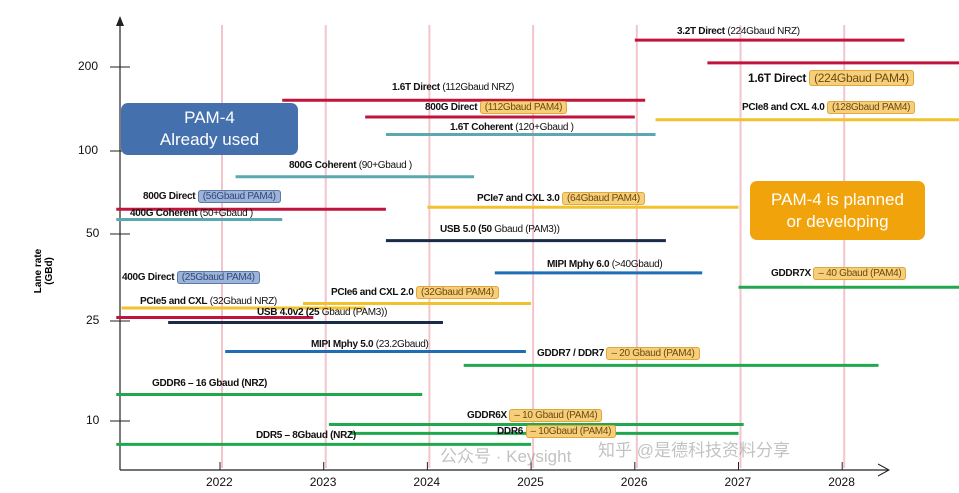 This screenshot has width=959, height=493. I want to click on timeline-label: MIPI Mphy 6.0 (>40Gbaud), so click(605, 265).